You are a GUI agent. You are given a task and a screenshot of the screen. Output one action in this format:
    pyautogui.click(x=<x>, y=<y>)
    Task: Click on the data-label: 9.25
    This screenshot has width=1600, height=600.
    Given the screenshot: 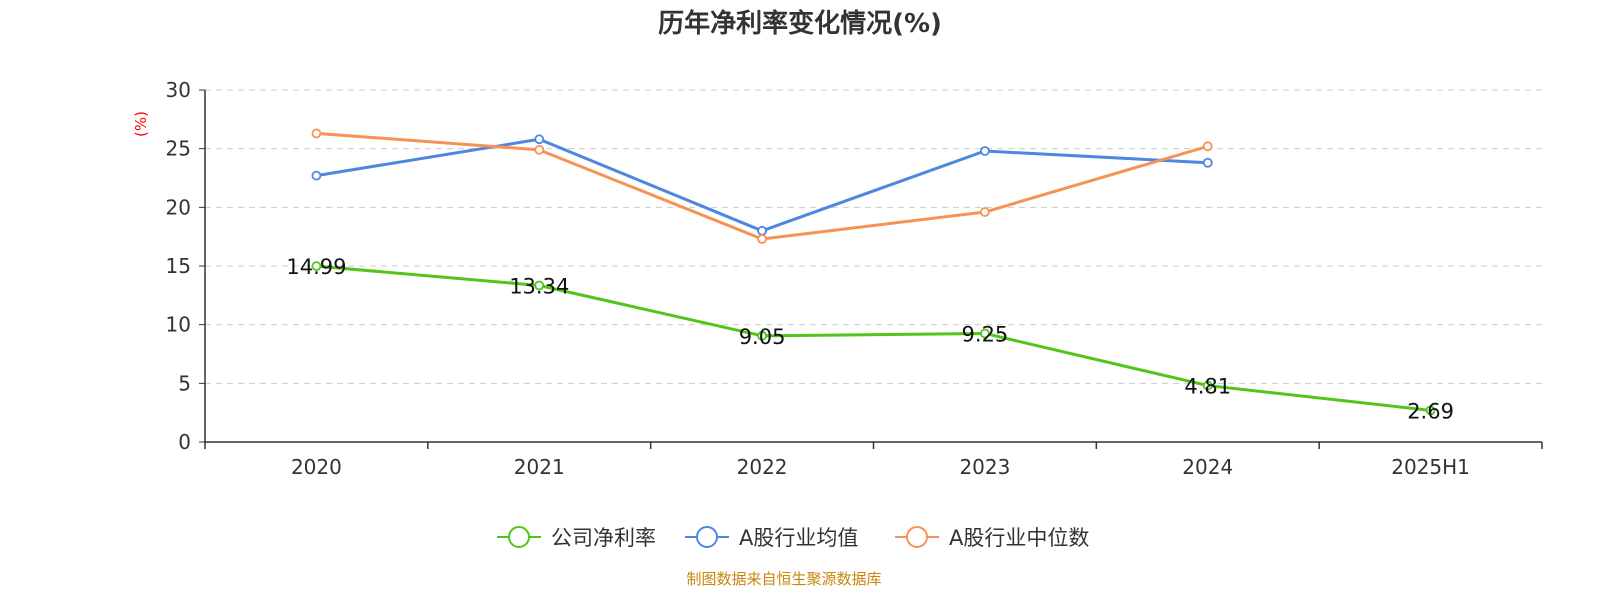 What is the action you would take?
    pyautogui.click(x=985, y=334)
    